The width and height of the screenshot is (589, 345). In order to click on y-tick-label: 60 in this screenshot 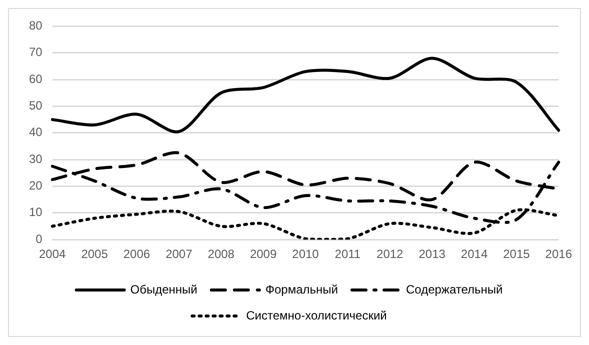, I will do `click(35, 79)`.